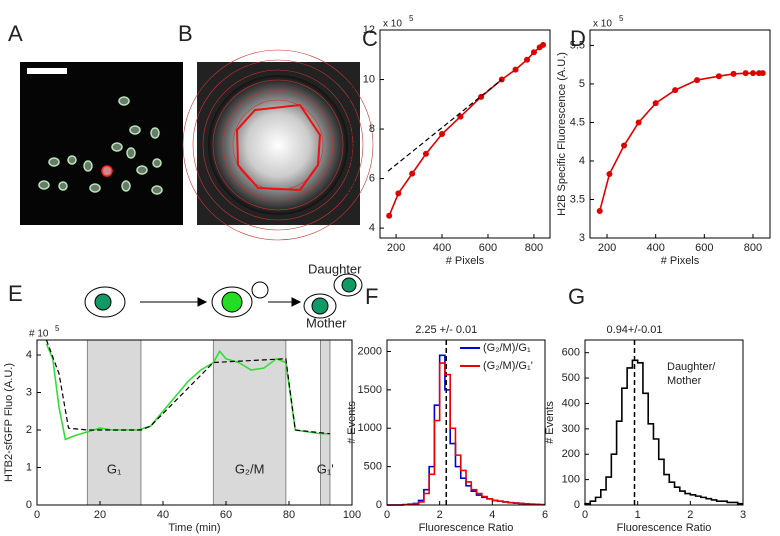 This screenshot has height=536, width=780. Describe the element at coordinates (396, 248) in the screenshot. I see `x-tick-label: 200` at that location.